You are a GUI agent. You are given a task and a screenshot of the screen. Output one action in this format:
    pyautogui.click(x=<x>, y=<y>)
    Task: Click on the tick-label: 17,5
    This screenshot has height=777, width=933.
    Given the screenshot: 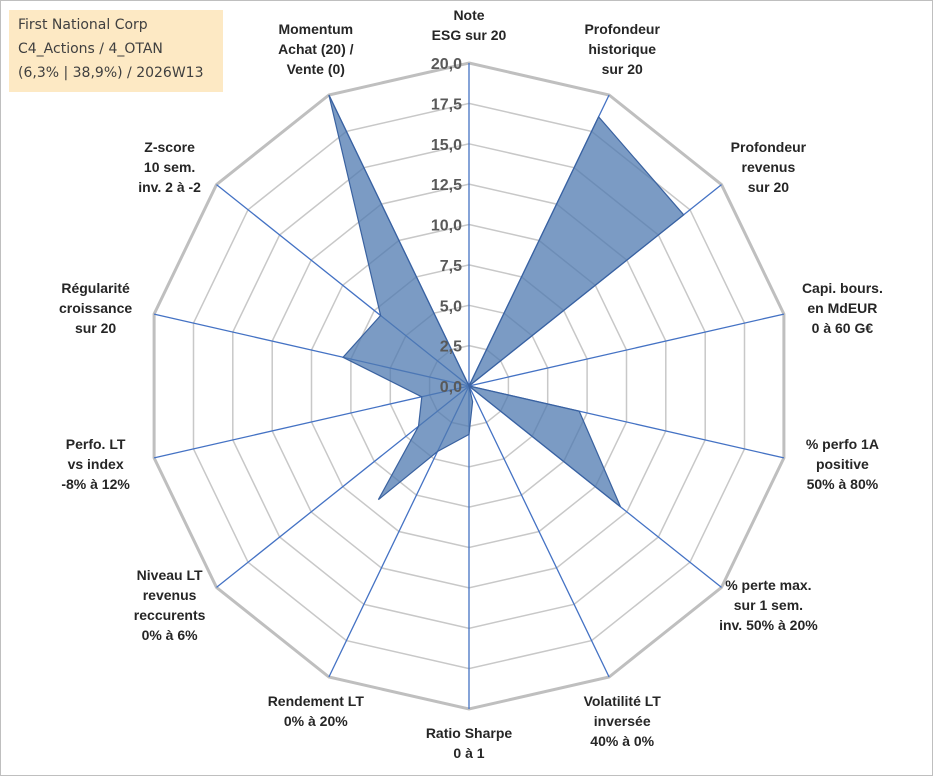 What is the action you would take?
    pyautogui.click(x=446, y=104)
    